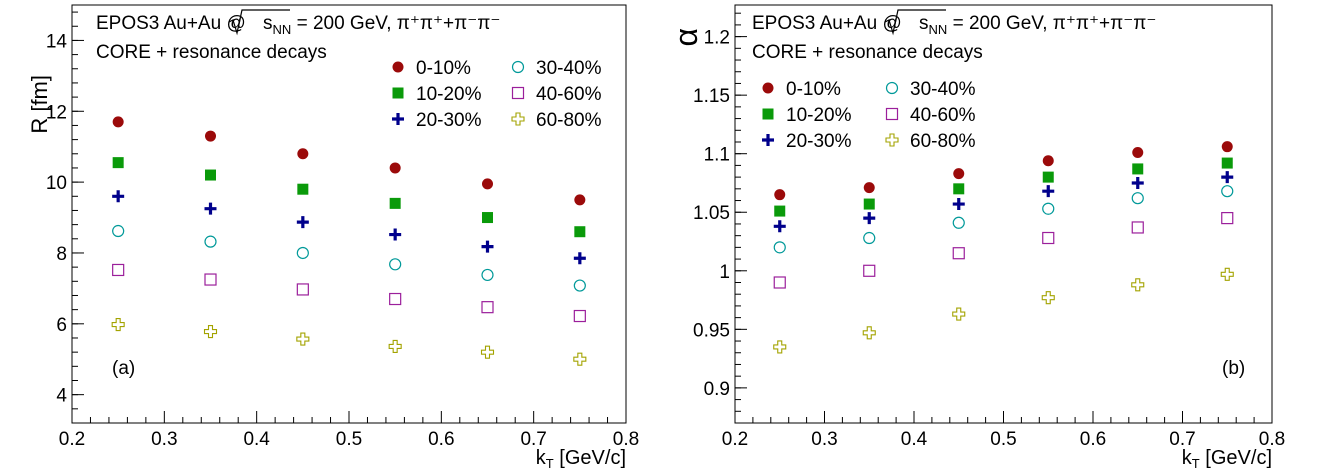 The width and height of the screenshot is (1317, 469). Describe the element at coordinates (819, 115) in the screenshot. I see `panel-b-legend-label: 10-20%` at that location.